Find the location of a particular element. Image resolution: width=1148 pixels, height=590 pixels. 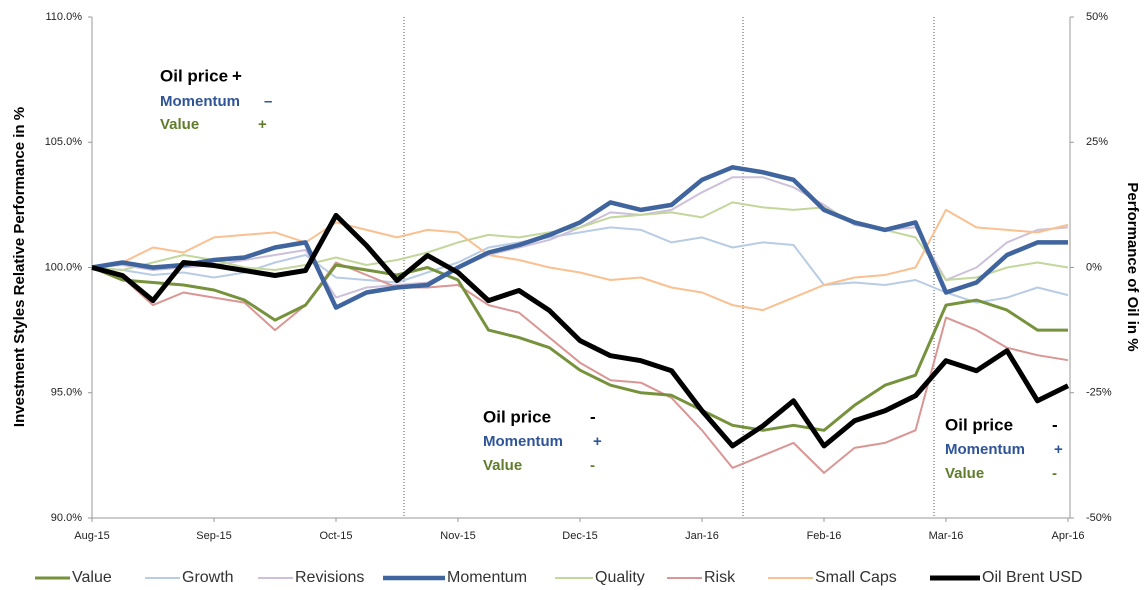

y-tick-label: 95.0% is located at coordinates (66, 393).